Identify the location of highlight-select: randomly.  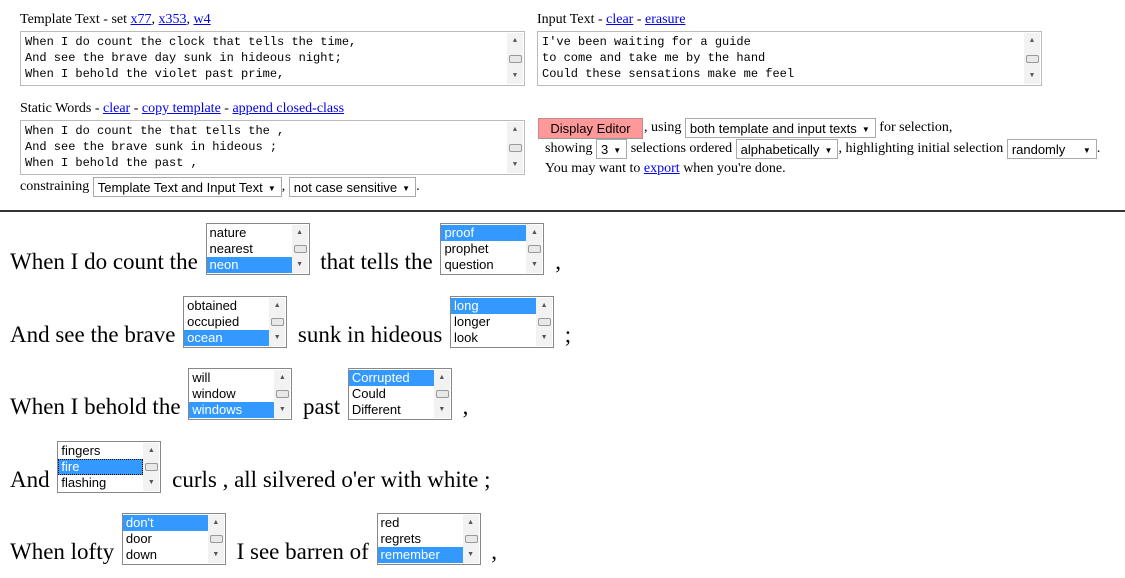
(1051, 149).